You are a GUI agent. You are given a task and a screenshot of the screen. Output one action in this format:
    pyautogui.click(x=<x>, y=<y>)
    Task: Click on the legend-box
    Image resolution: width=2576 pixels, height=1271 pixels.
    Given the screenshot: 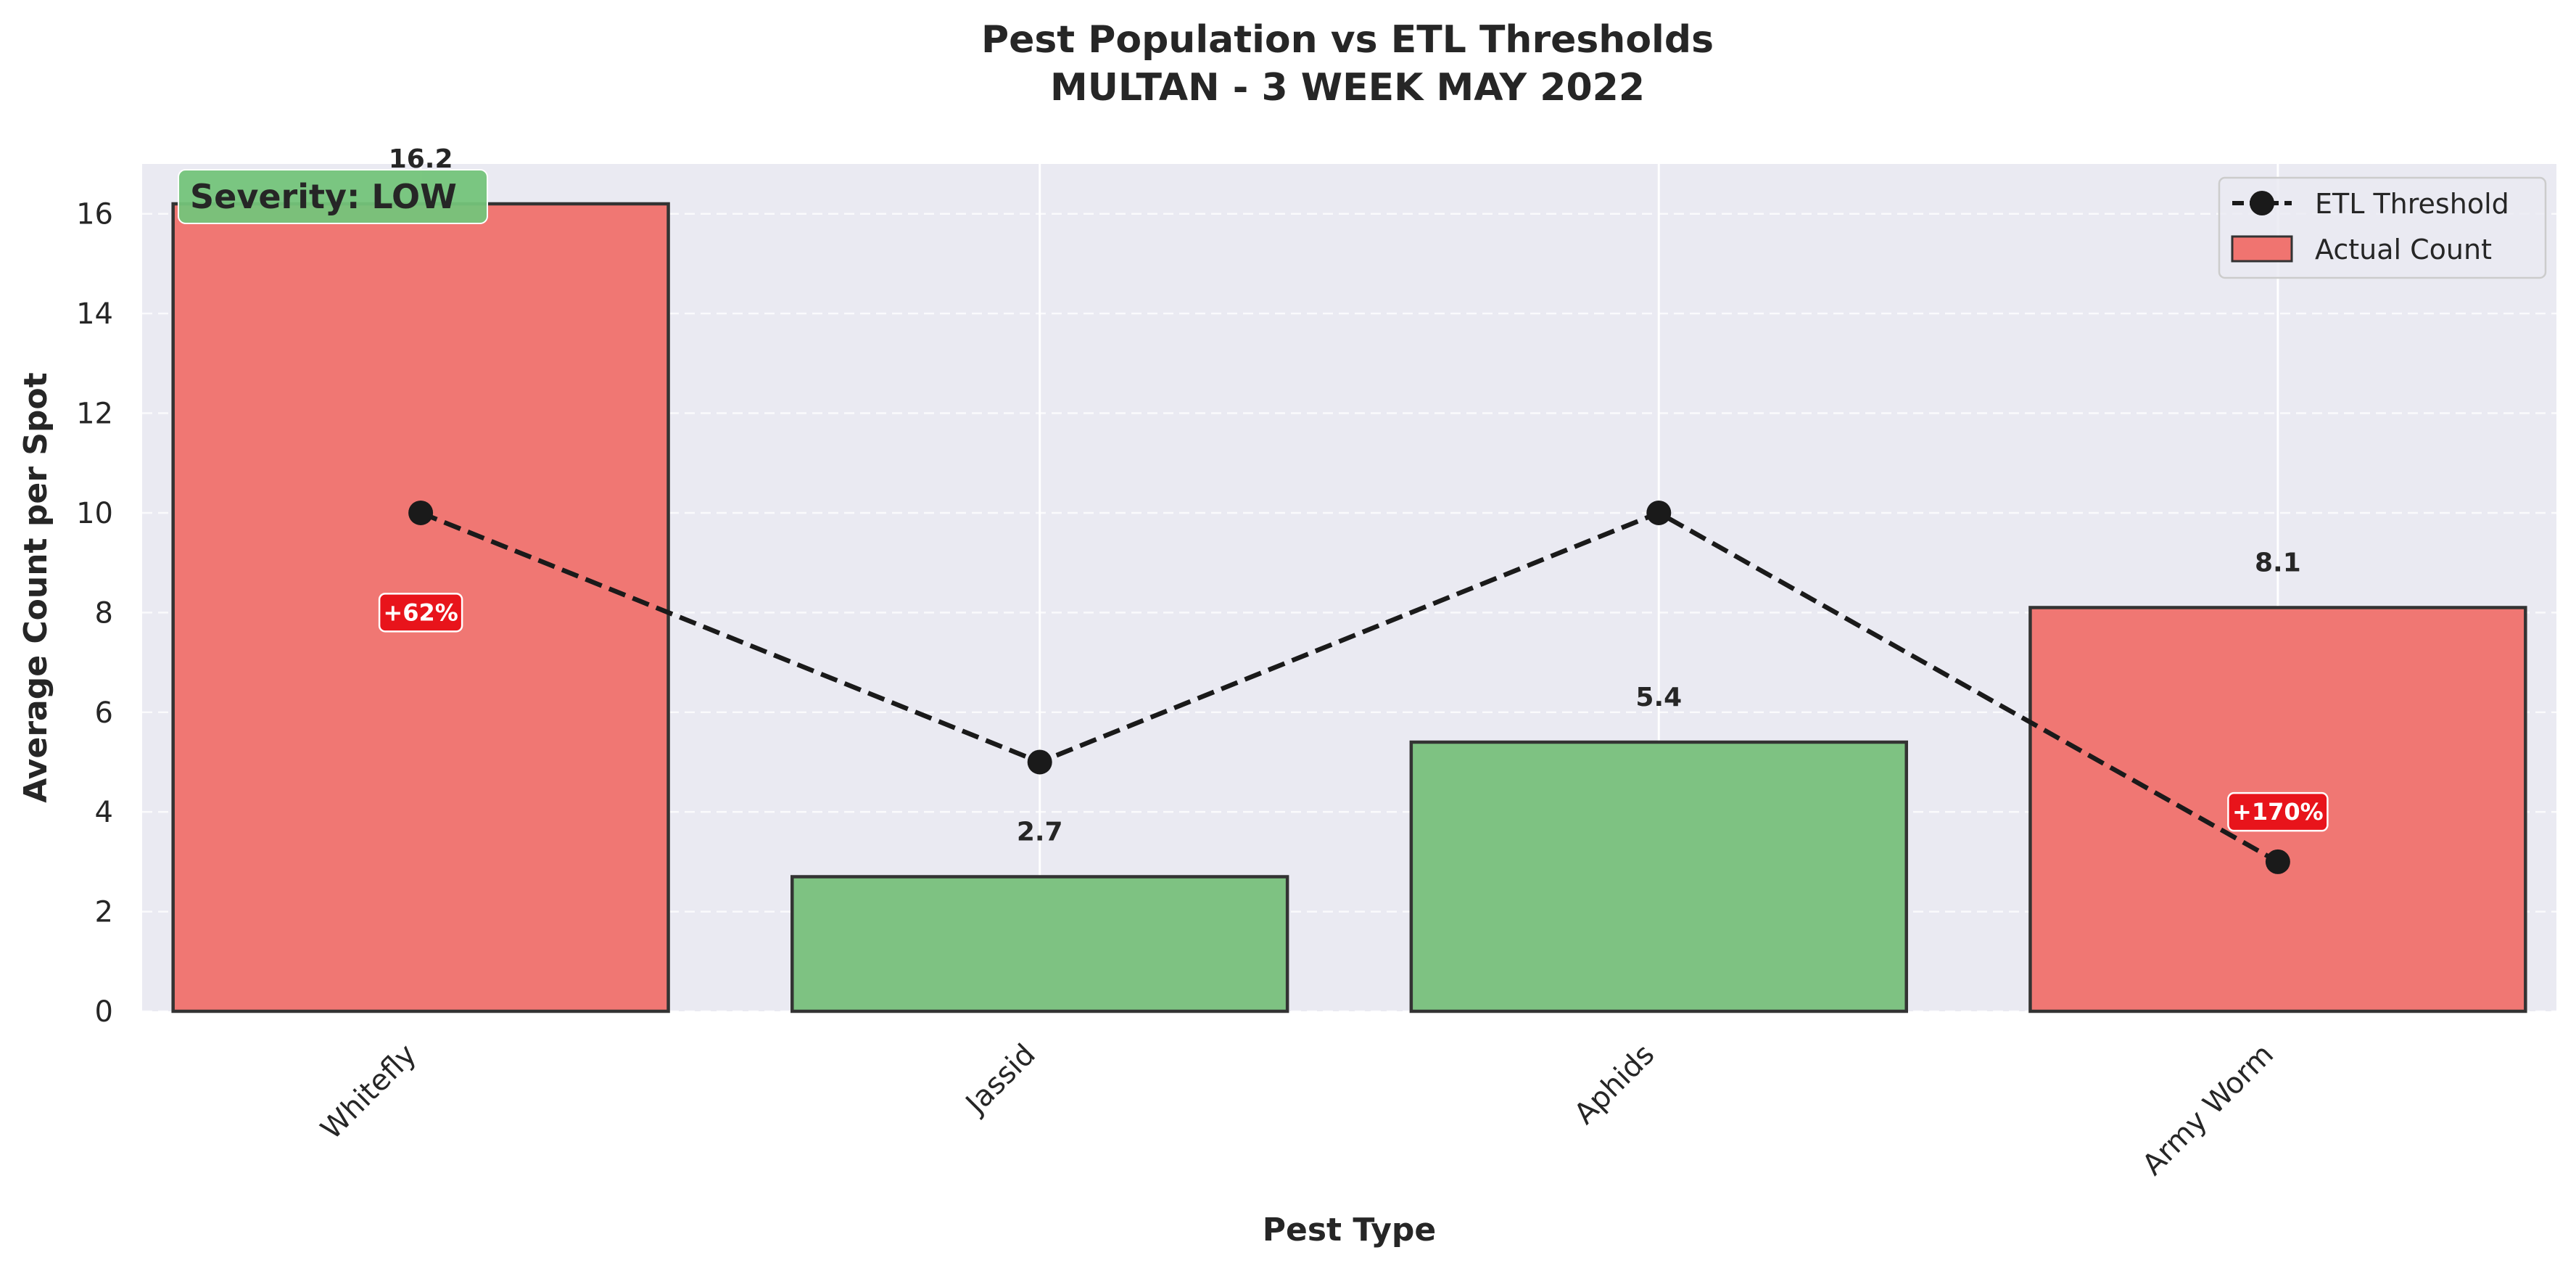 What is the action you would take?
    pyautogui.click(x=2382, y=227)
    